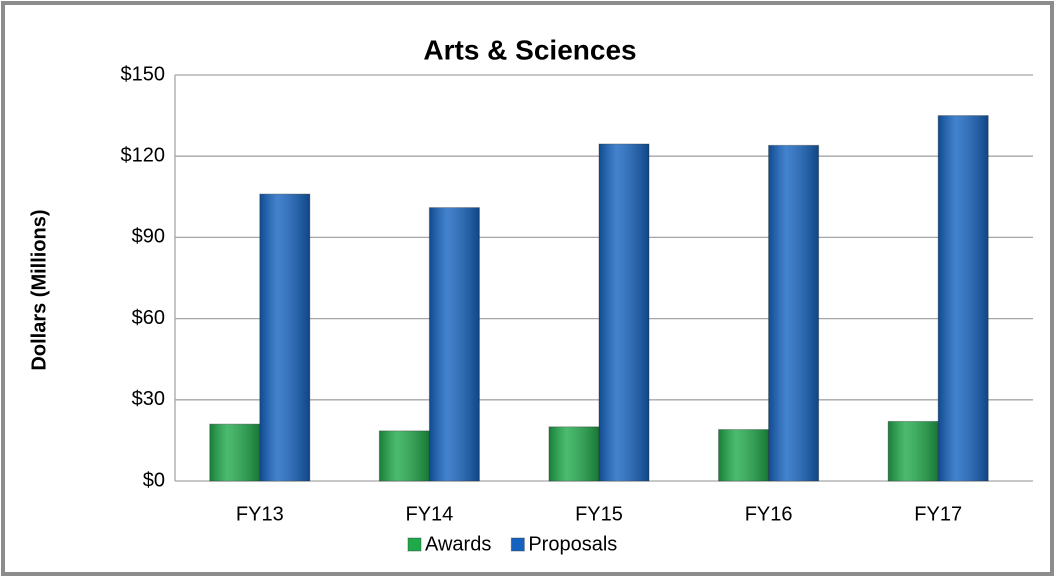 The image size is (1055, 577). Describe the element at coordinates (154, 480) in the screenshot. I see `y-tick-label: $0` at that location.